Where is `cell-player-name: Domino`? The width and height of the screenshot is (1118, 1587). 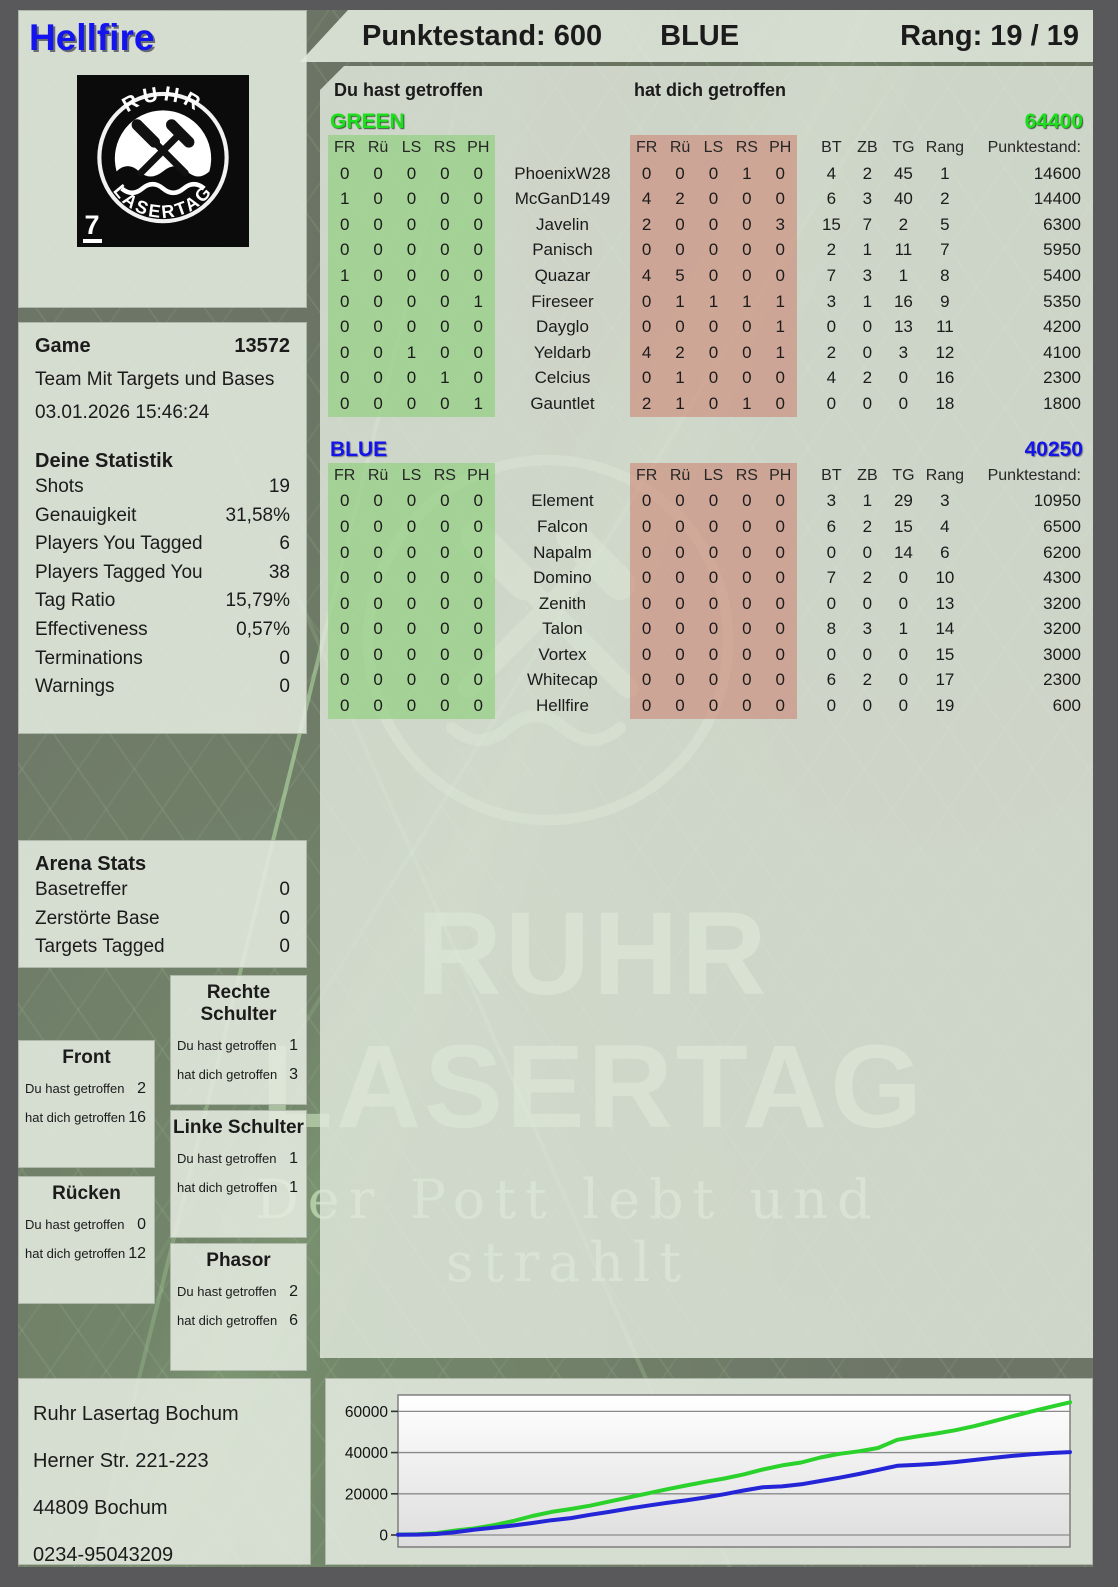
cell-player-name: Domino is located at coordinates (562, 578).